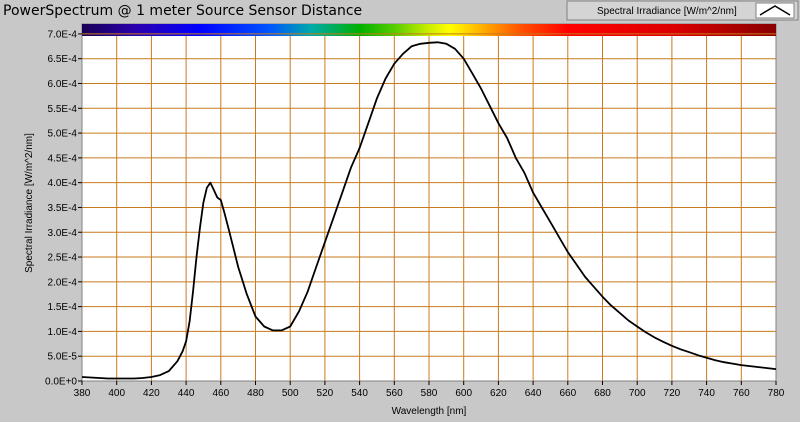  I want to click on y-tick-label: 1.0E-4, so click(63, 332).